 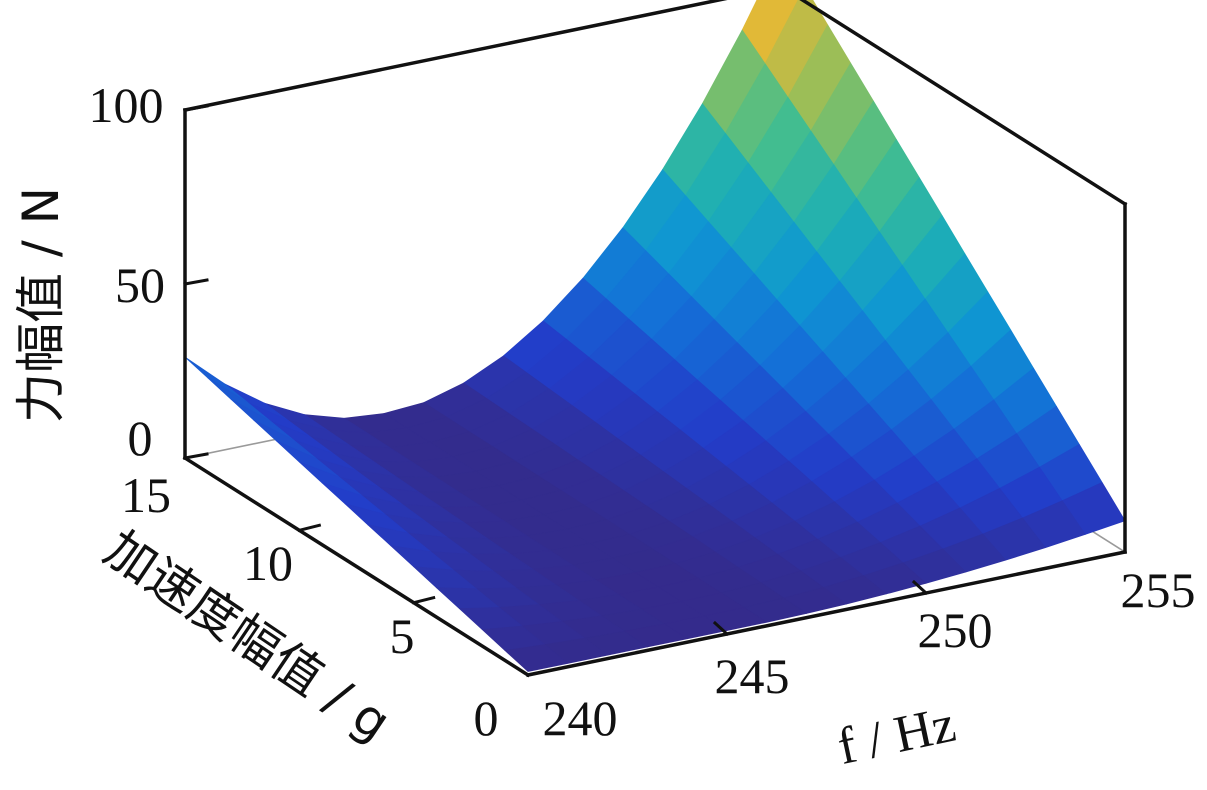 I want to click on x-tick-label: 240, so click(x=580, y=718).